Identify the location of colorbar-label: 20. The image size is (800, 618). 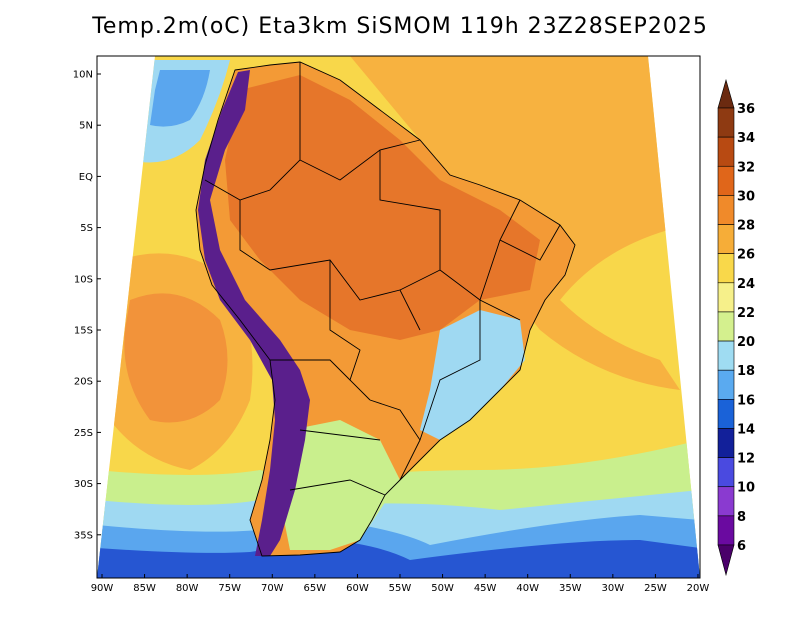
(746, 342).